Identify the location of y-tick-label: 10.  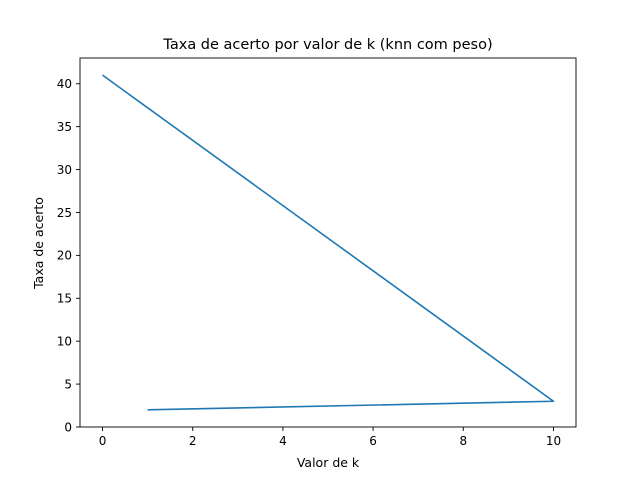
(64, 341).